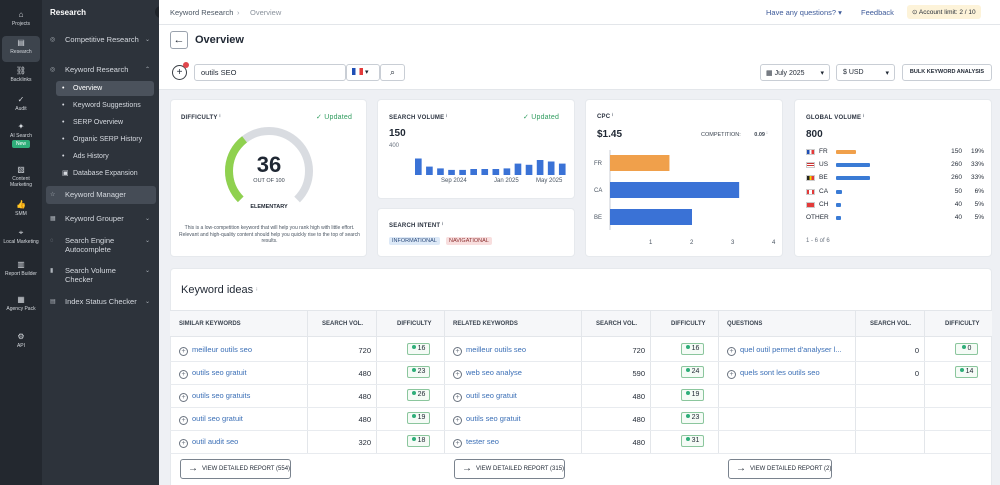 Image resolution: width=1000 pixels, height=485 pixels. I want to click on questions-dropdown: Have any questions? ▾, so click(804, 12).